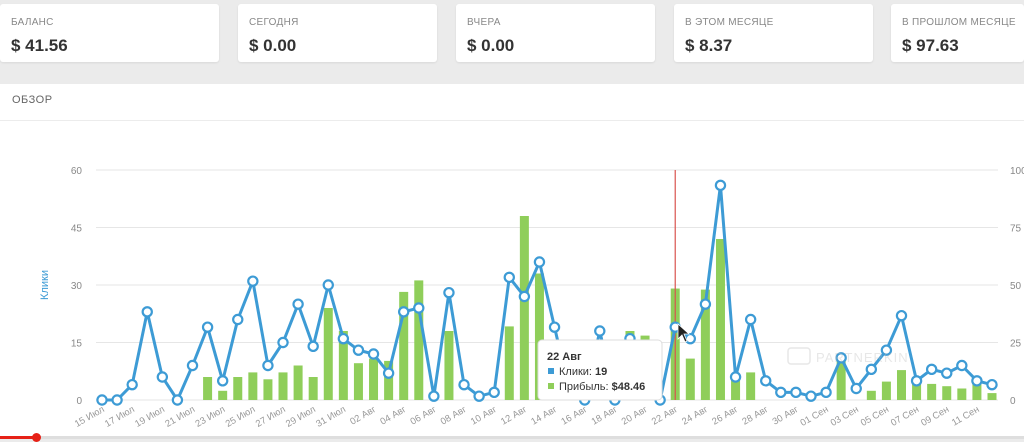 Image resolution: width=1024 pixels, height=442 pixels. I want to click on x-tick-label: 30 Авг, so click(786, 416).